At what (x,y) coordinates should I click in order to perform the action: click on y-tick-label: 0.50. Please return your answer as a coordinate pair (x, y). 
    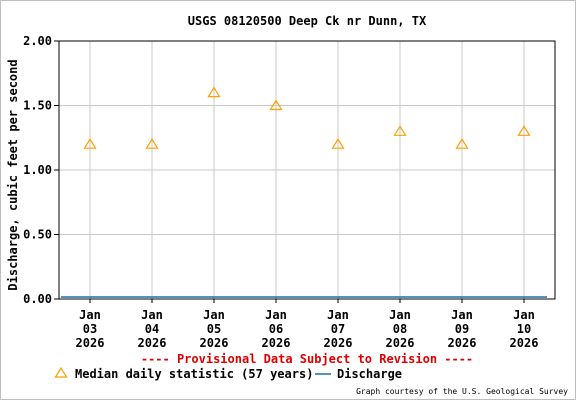
    Looking at the image, I should click on (37, 235).